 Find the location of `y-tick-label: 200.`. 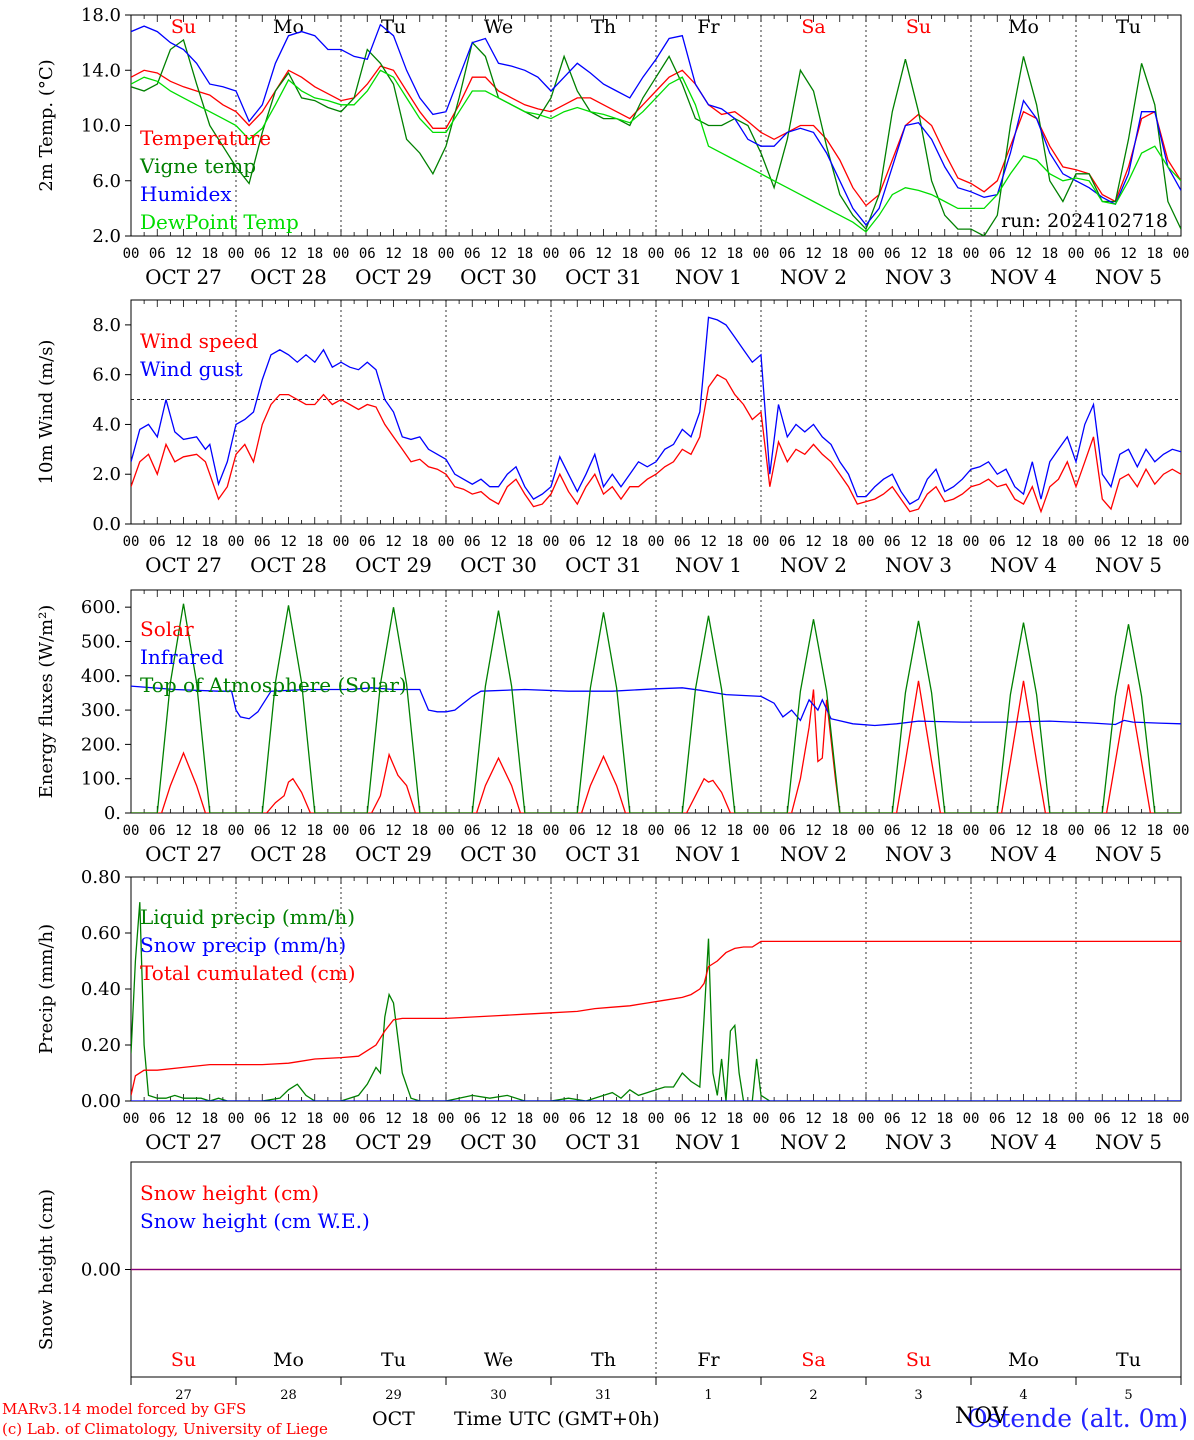

y-tick-label: 200. is located at coordinates (101, 744).